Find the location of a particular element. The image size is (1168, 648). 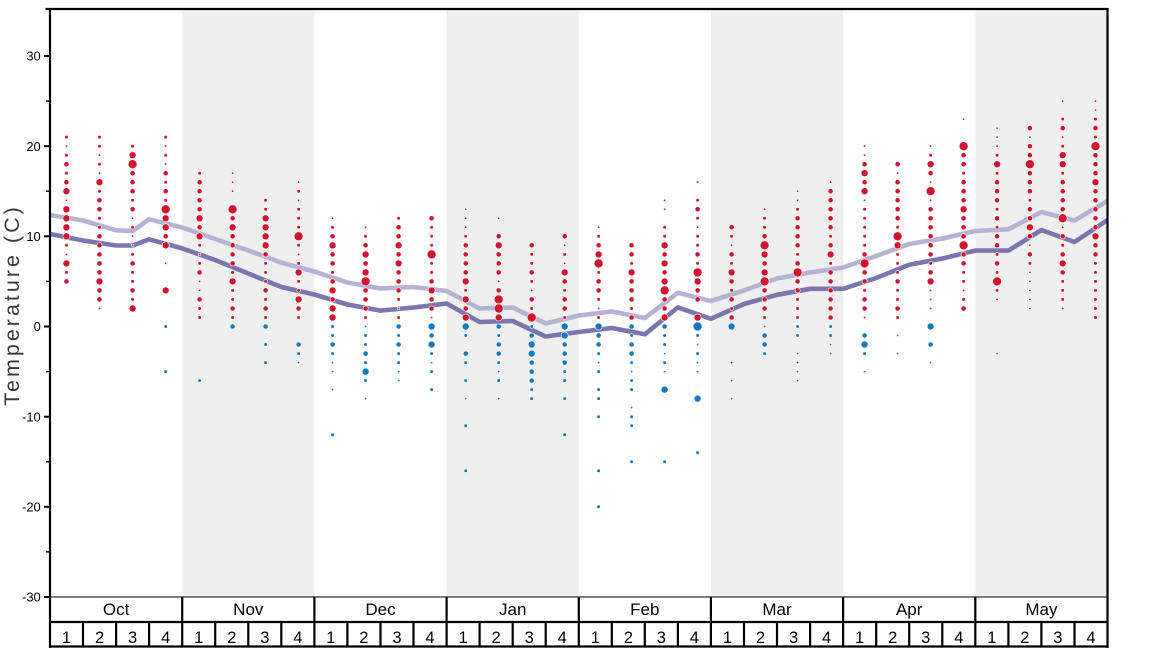

svg-text: -30 is located at coordinates (31, 597).